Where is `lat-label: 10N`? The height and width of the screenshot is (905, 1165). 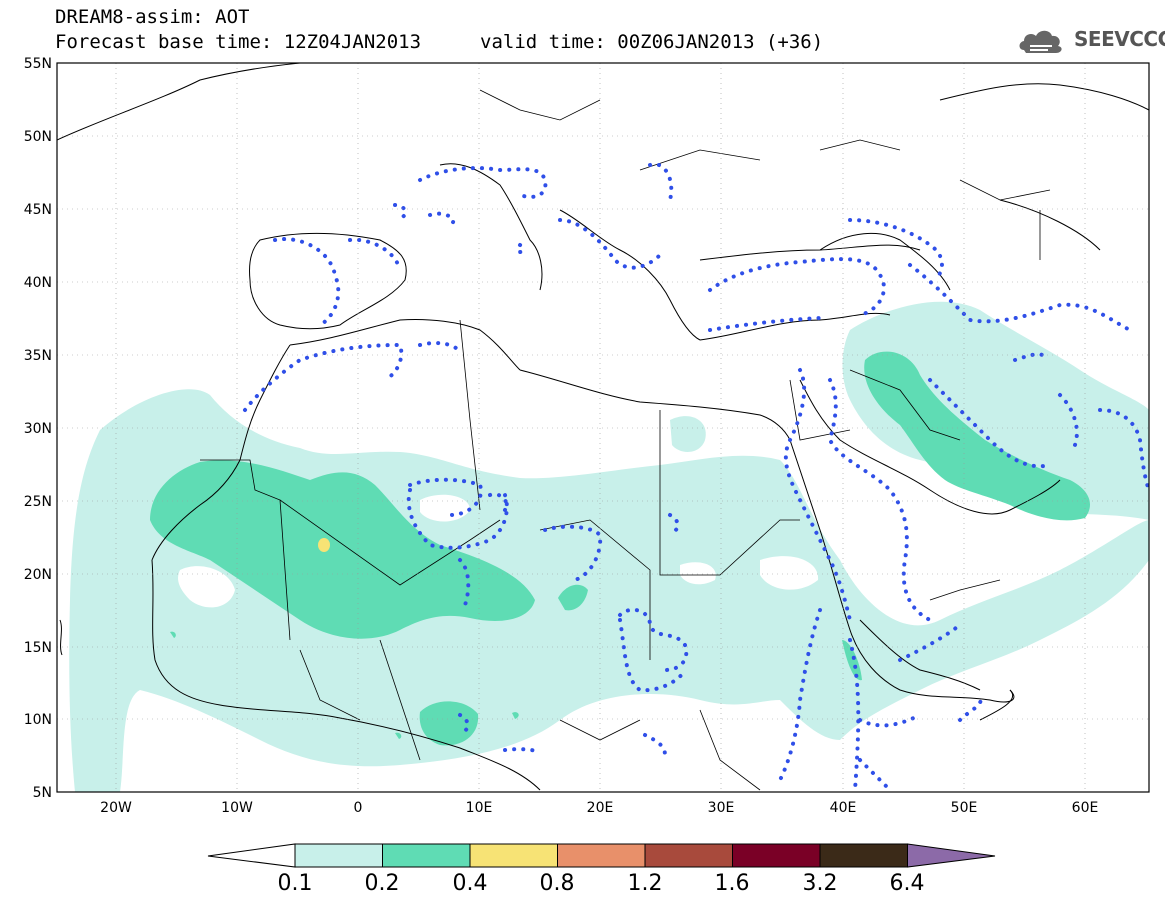
lat-label: 10N is located at coordinates (38, 720).